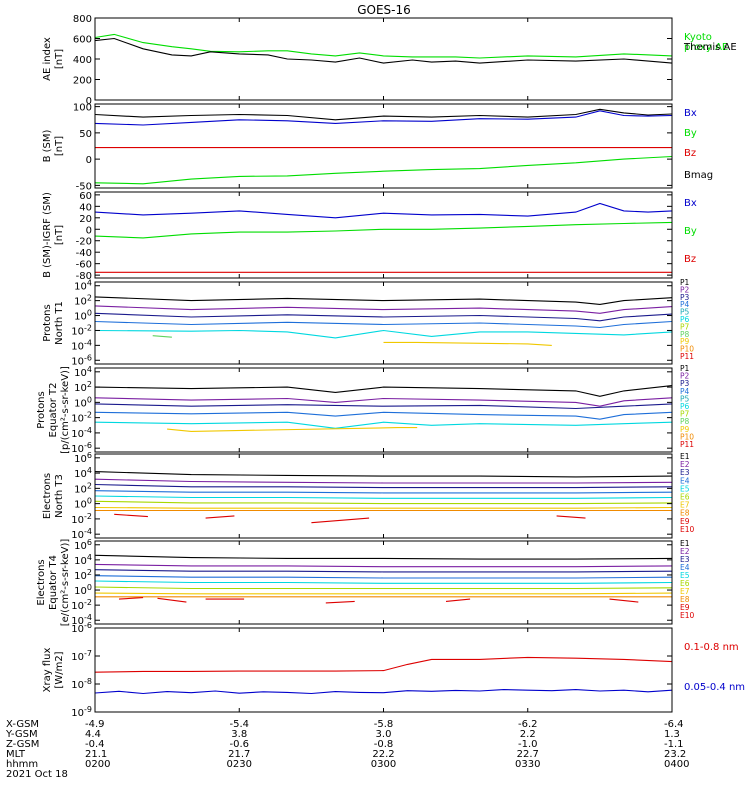 The width and height of the screenshot is (750, 800). What do you see at coordinates (81, 656) in the screenshot?
I see `y-tick-label: 10⁻⁷` at bounding box center [81, 656].